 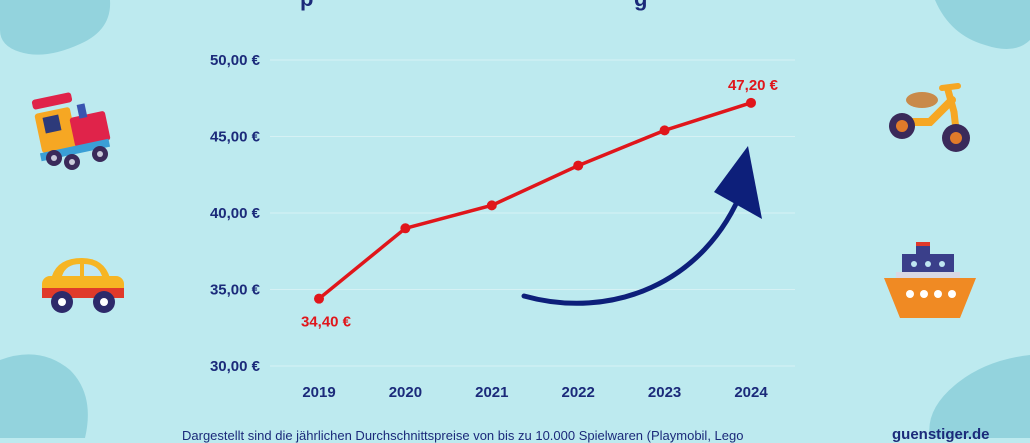 What do you see at coordinates (235, 60) in the screenshot?
I see `y-tick-label: 50,00 €` at bounding box center [235, 60].